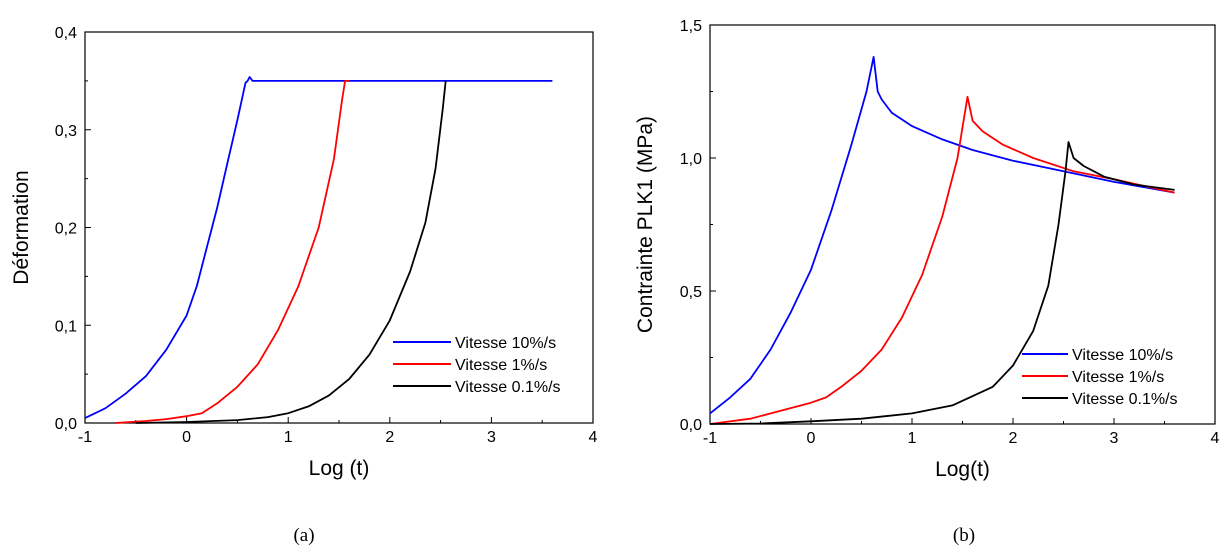 The width and height of the screenshot is (1225, 552). I want to click on y-axis-label: Contrainte PLK1 (MPa), so click(645, 224).